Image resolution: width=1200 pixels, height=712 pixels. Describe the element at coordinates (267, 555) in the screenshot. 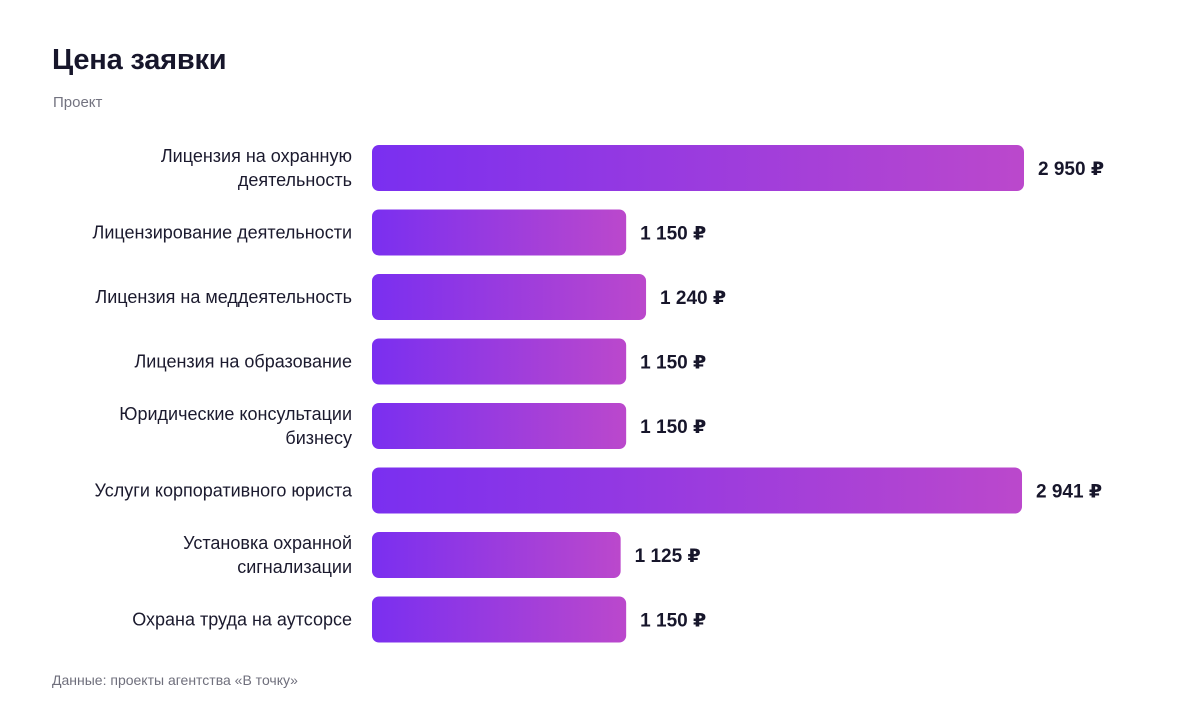

I see `category-label: Установка охранной сигнализации` at that location.